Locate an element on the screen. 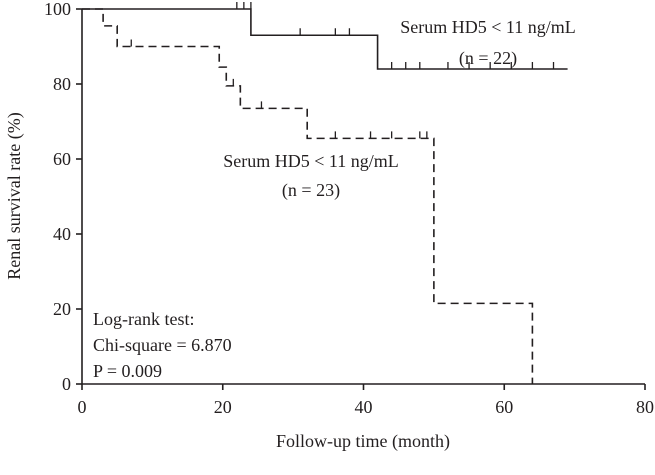 This screenshot has height=475, width=655. series-label-solid: Serum HD5 < 11 ng/mL (n = 22) is located at coordinates (487, 43).